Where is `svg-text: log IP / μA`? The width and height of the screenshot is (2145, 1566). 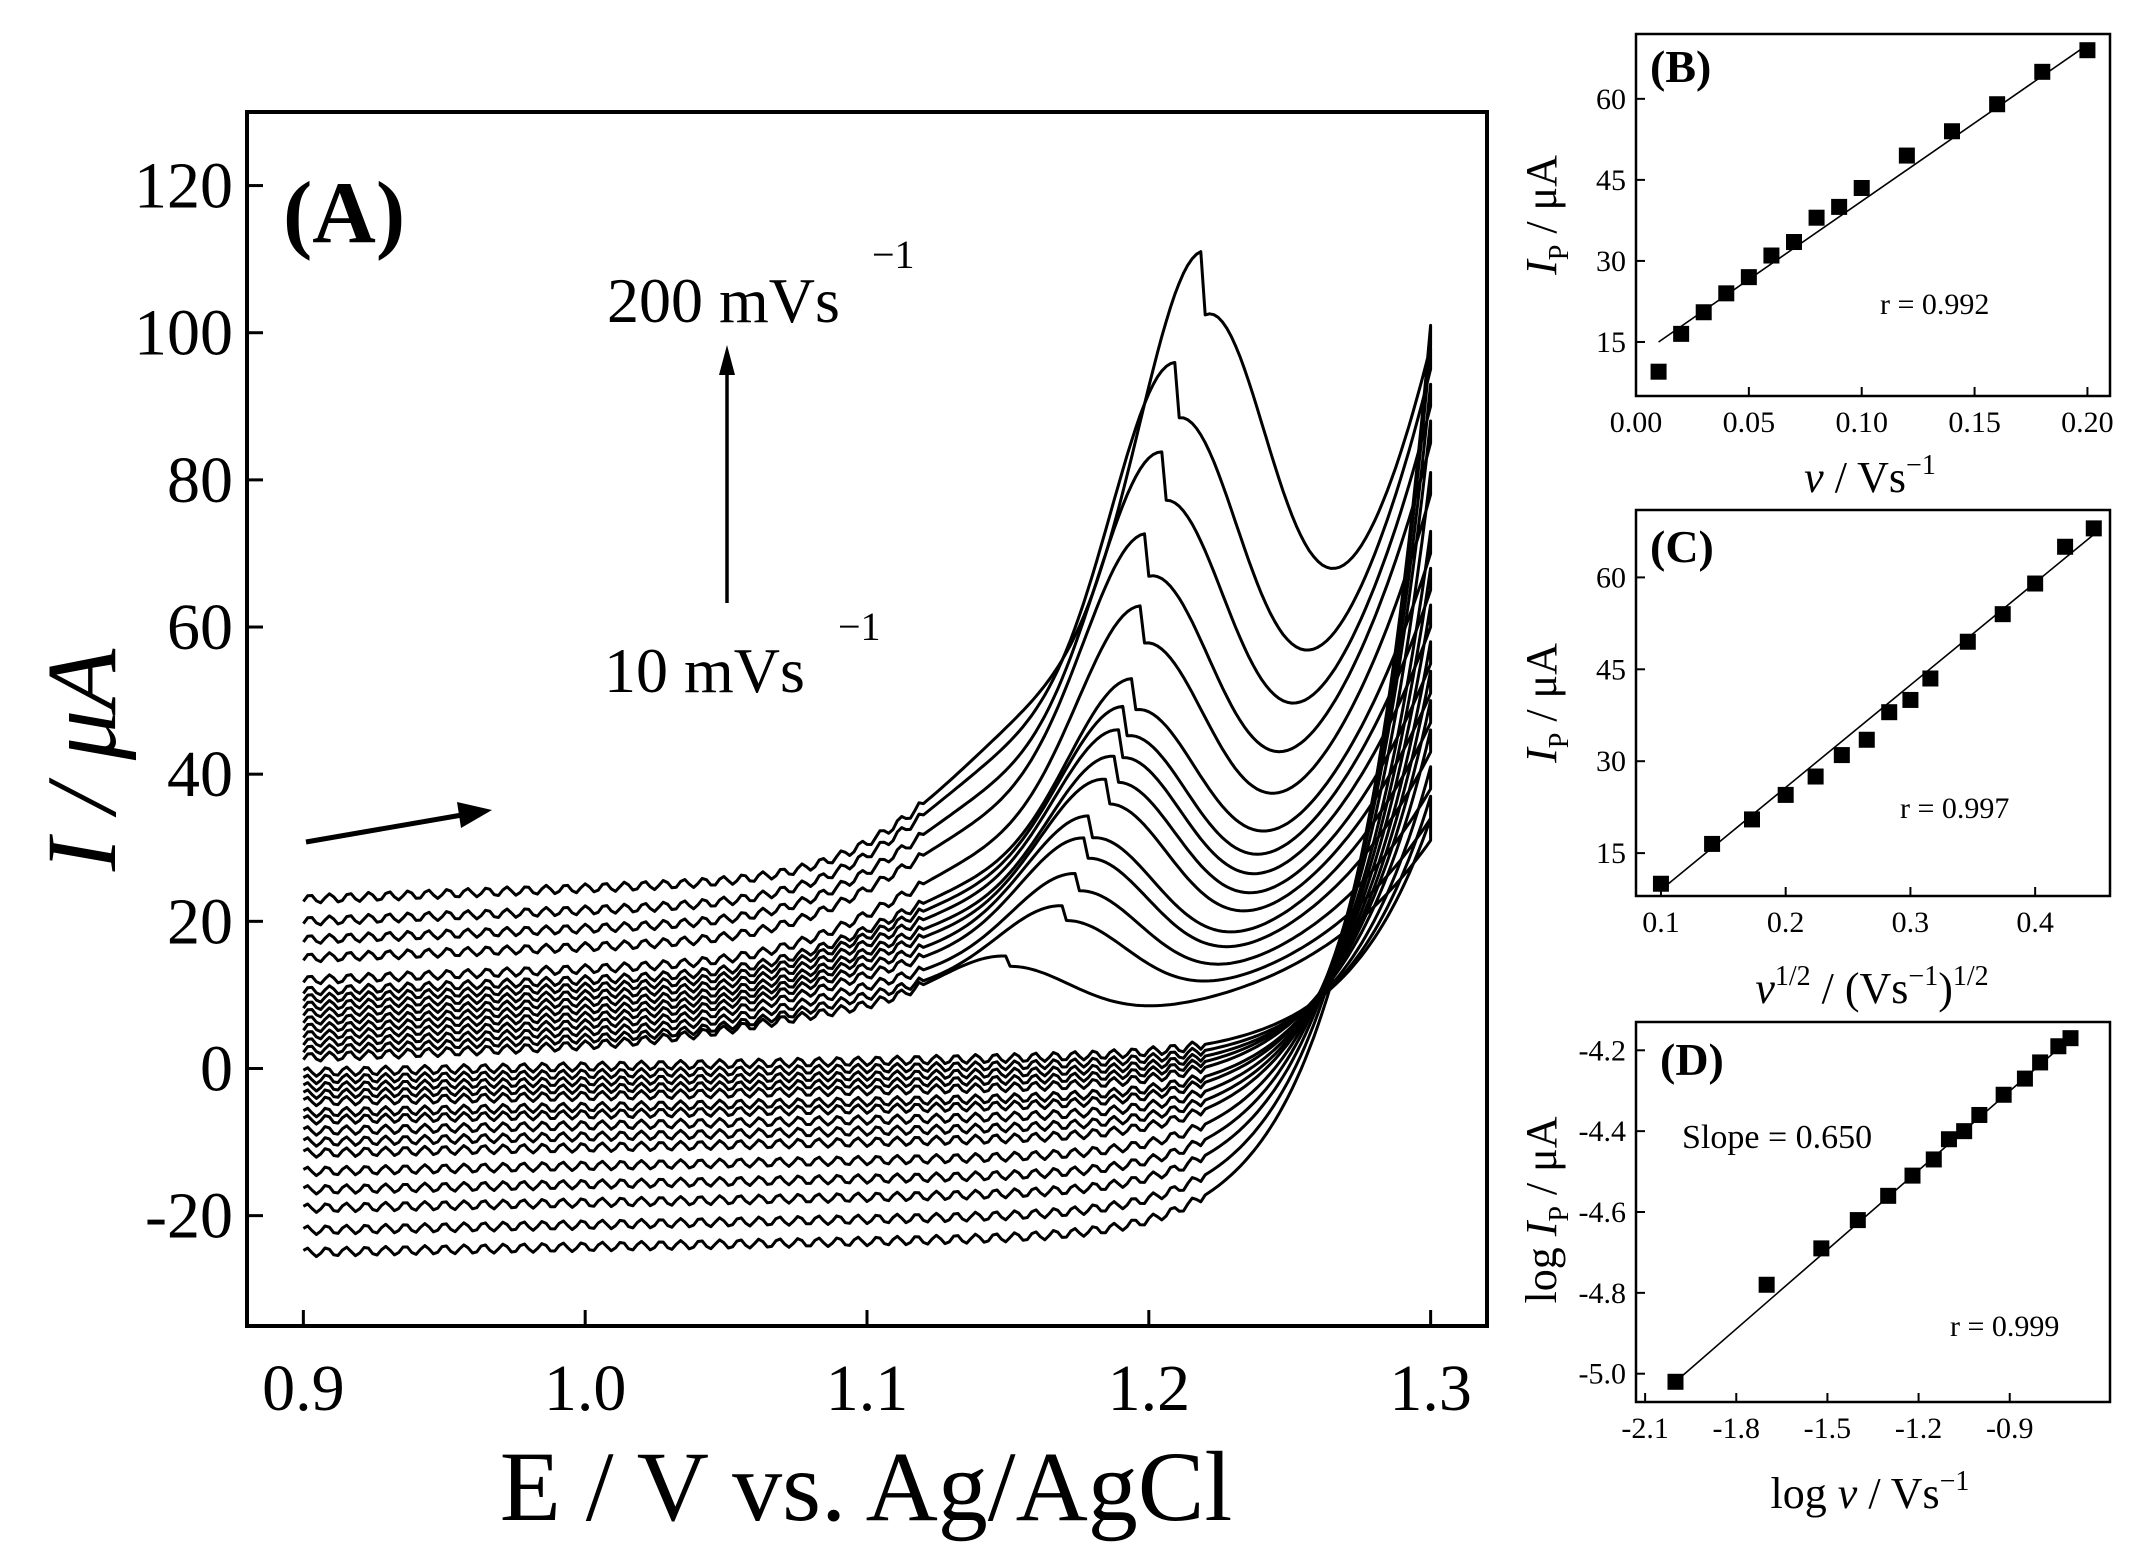 svg-text: log IP / μA is located at coordinates (1546, 1209).